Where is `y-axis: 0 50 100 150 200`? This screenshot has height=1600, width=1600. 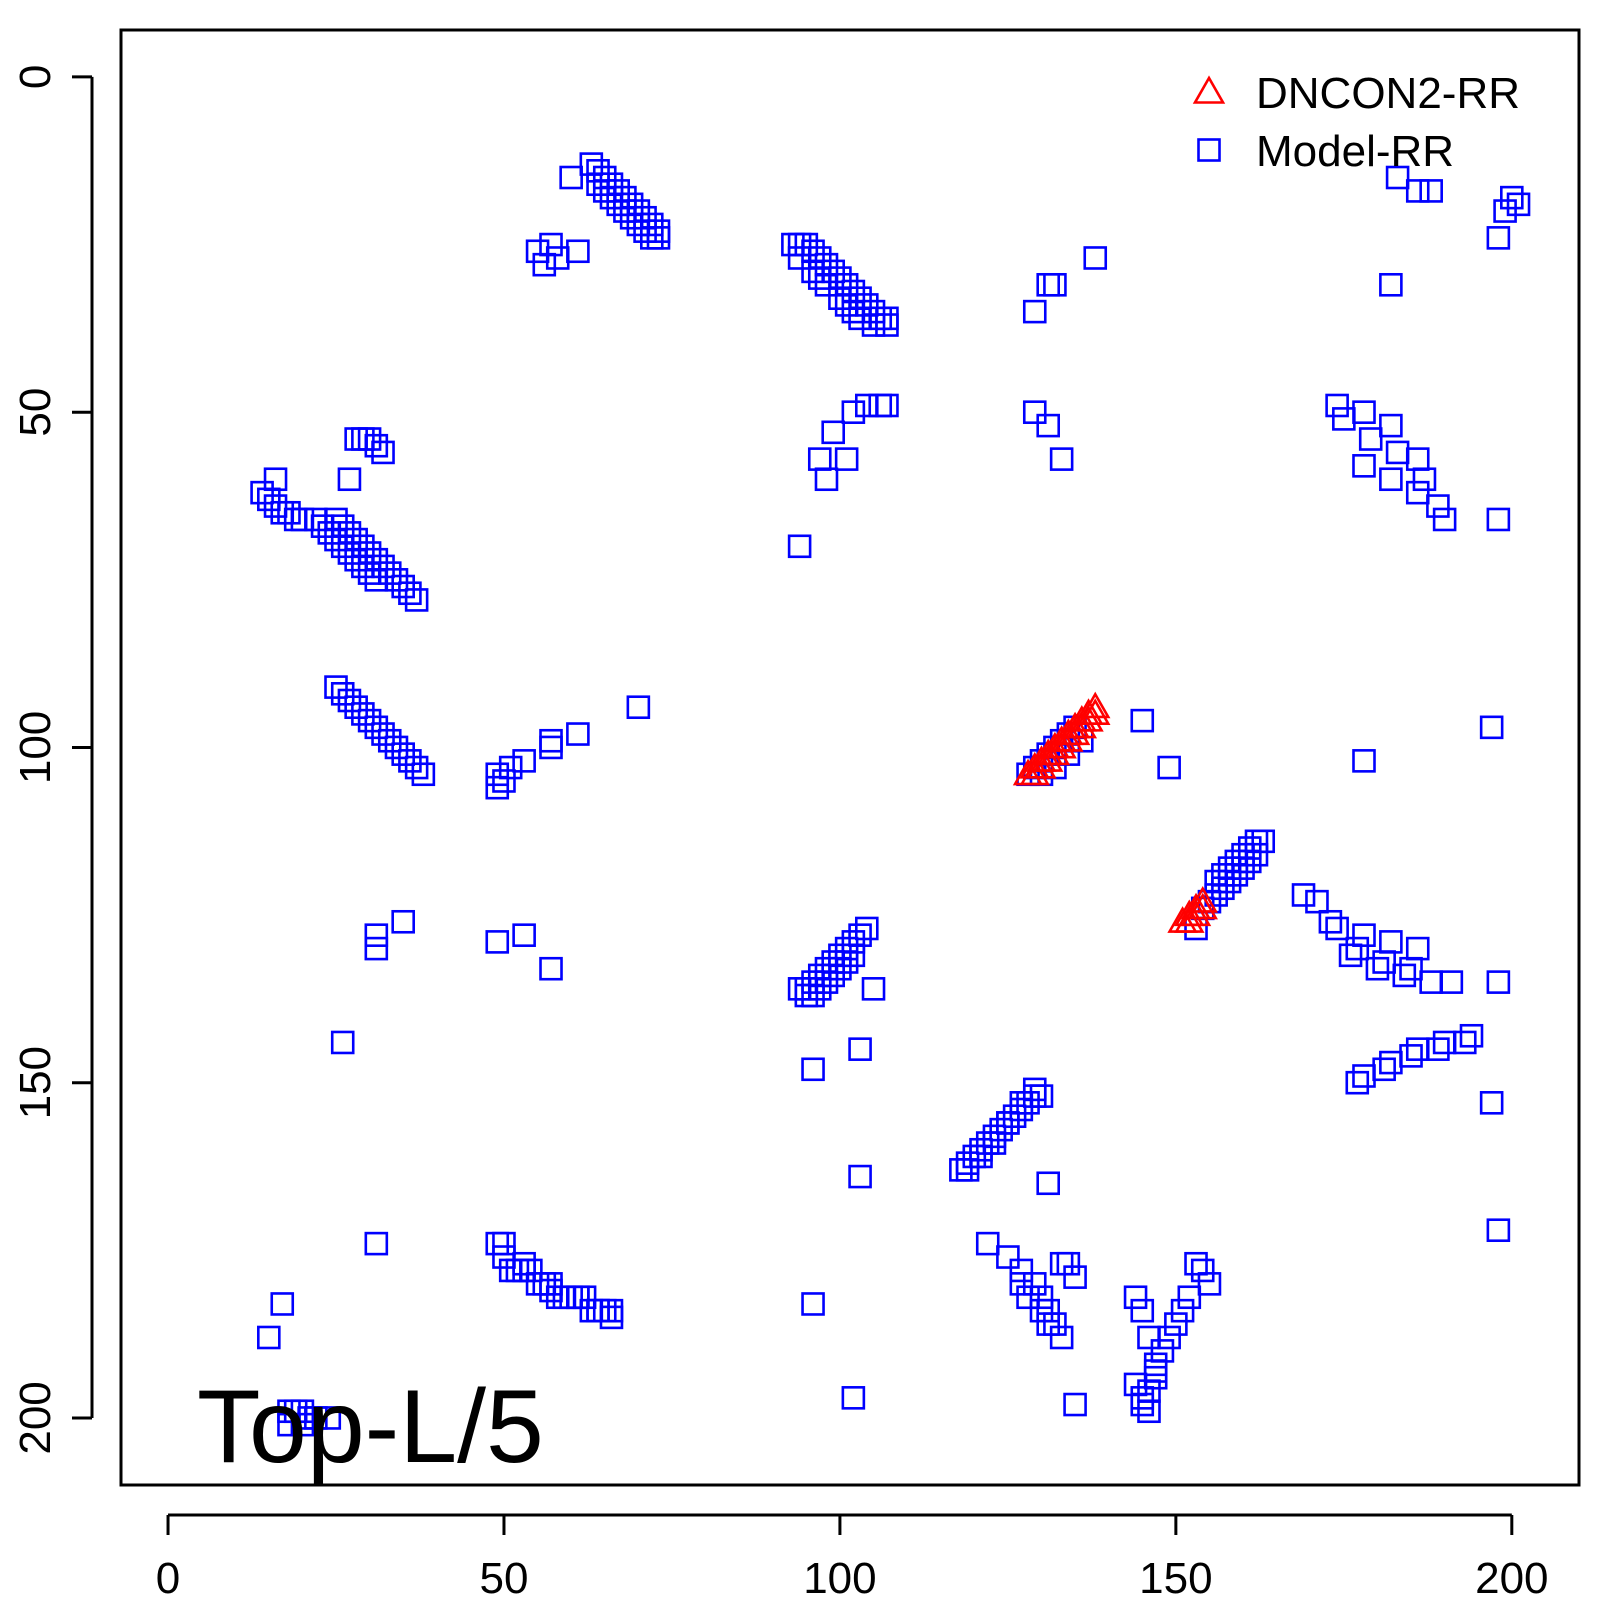
y-axis: 0 50 100 150 200 is located at coordinates (52, 760).